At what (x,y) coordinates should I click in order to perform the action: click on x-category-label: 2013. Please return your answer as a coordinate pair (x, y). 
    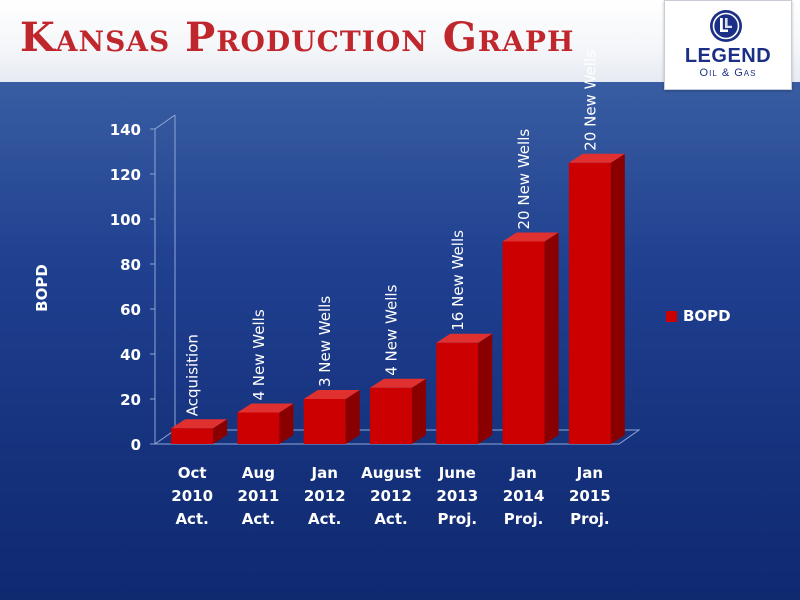
    Looking at the image, I should click on (457, 496).